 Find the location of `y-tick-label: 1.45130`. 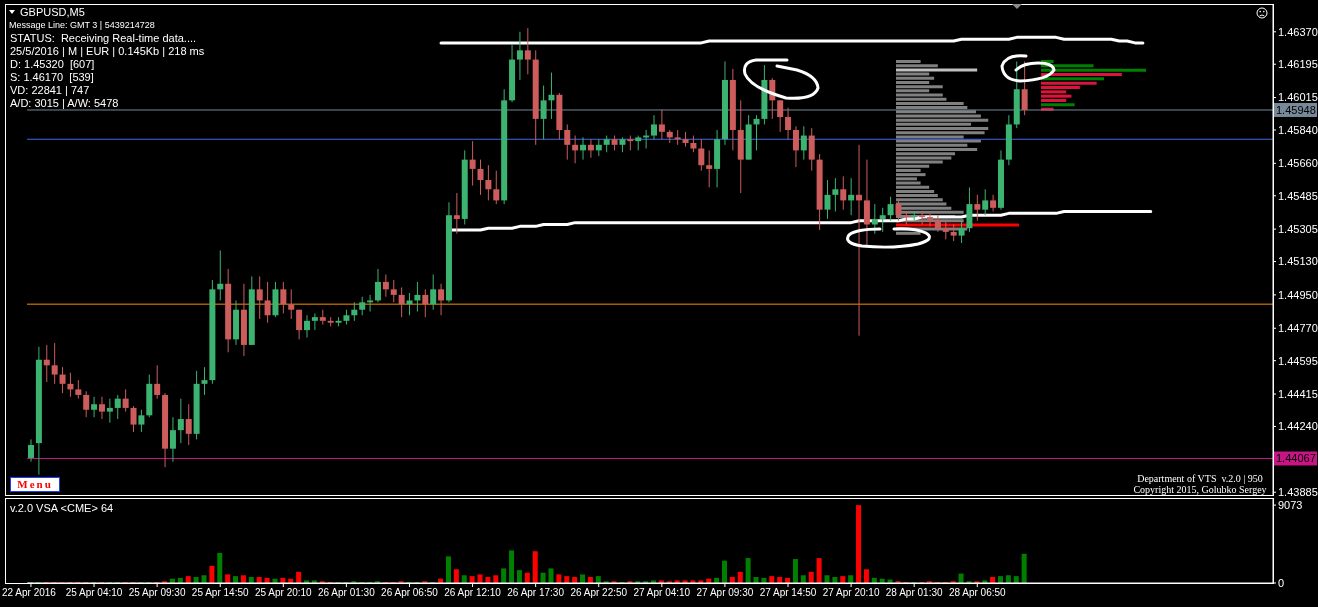

y-tick-label: 1.45130 is located at coordinates (1298, 261).